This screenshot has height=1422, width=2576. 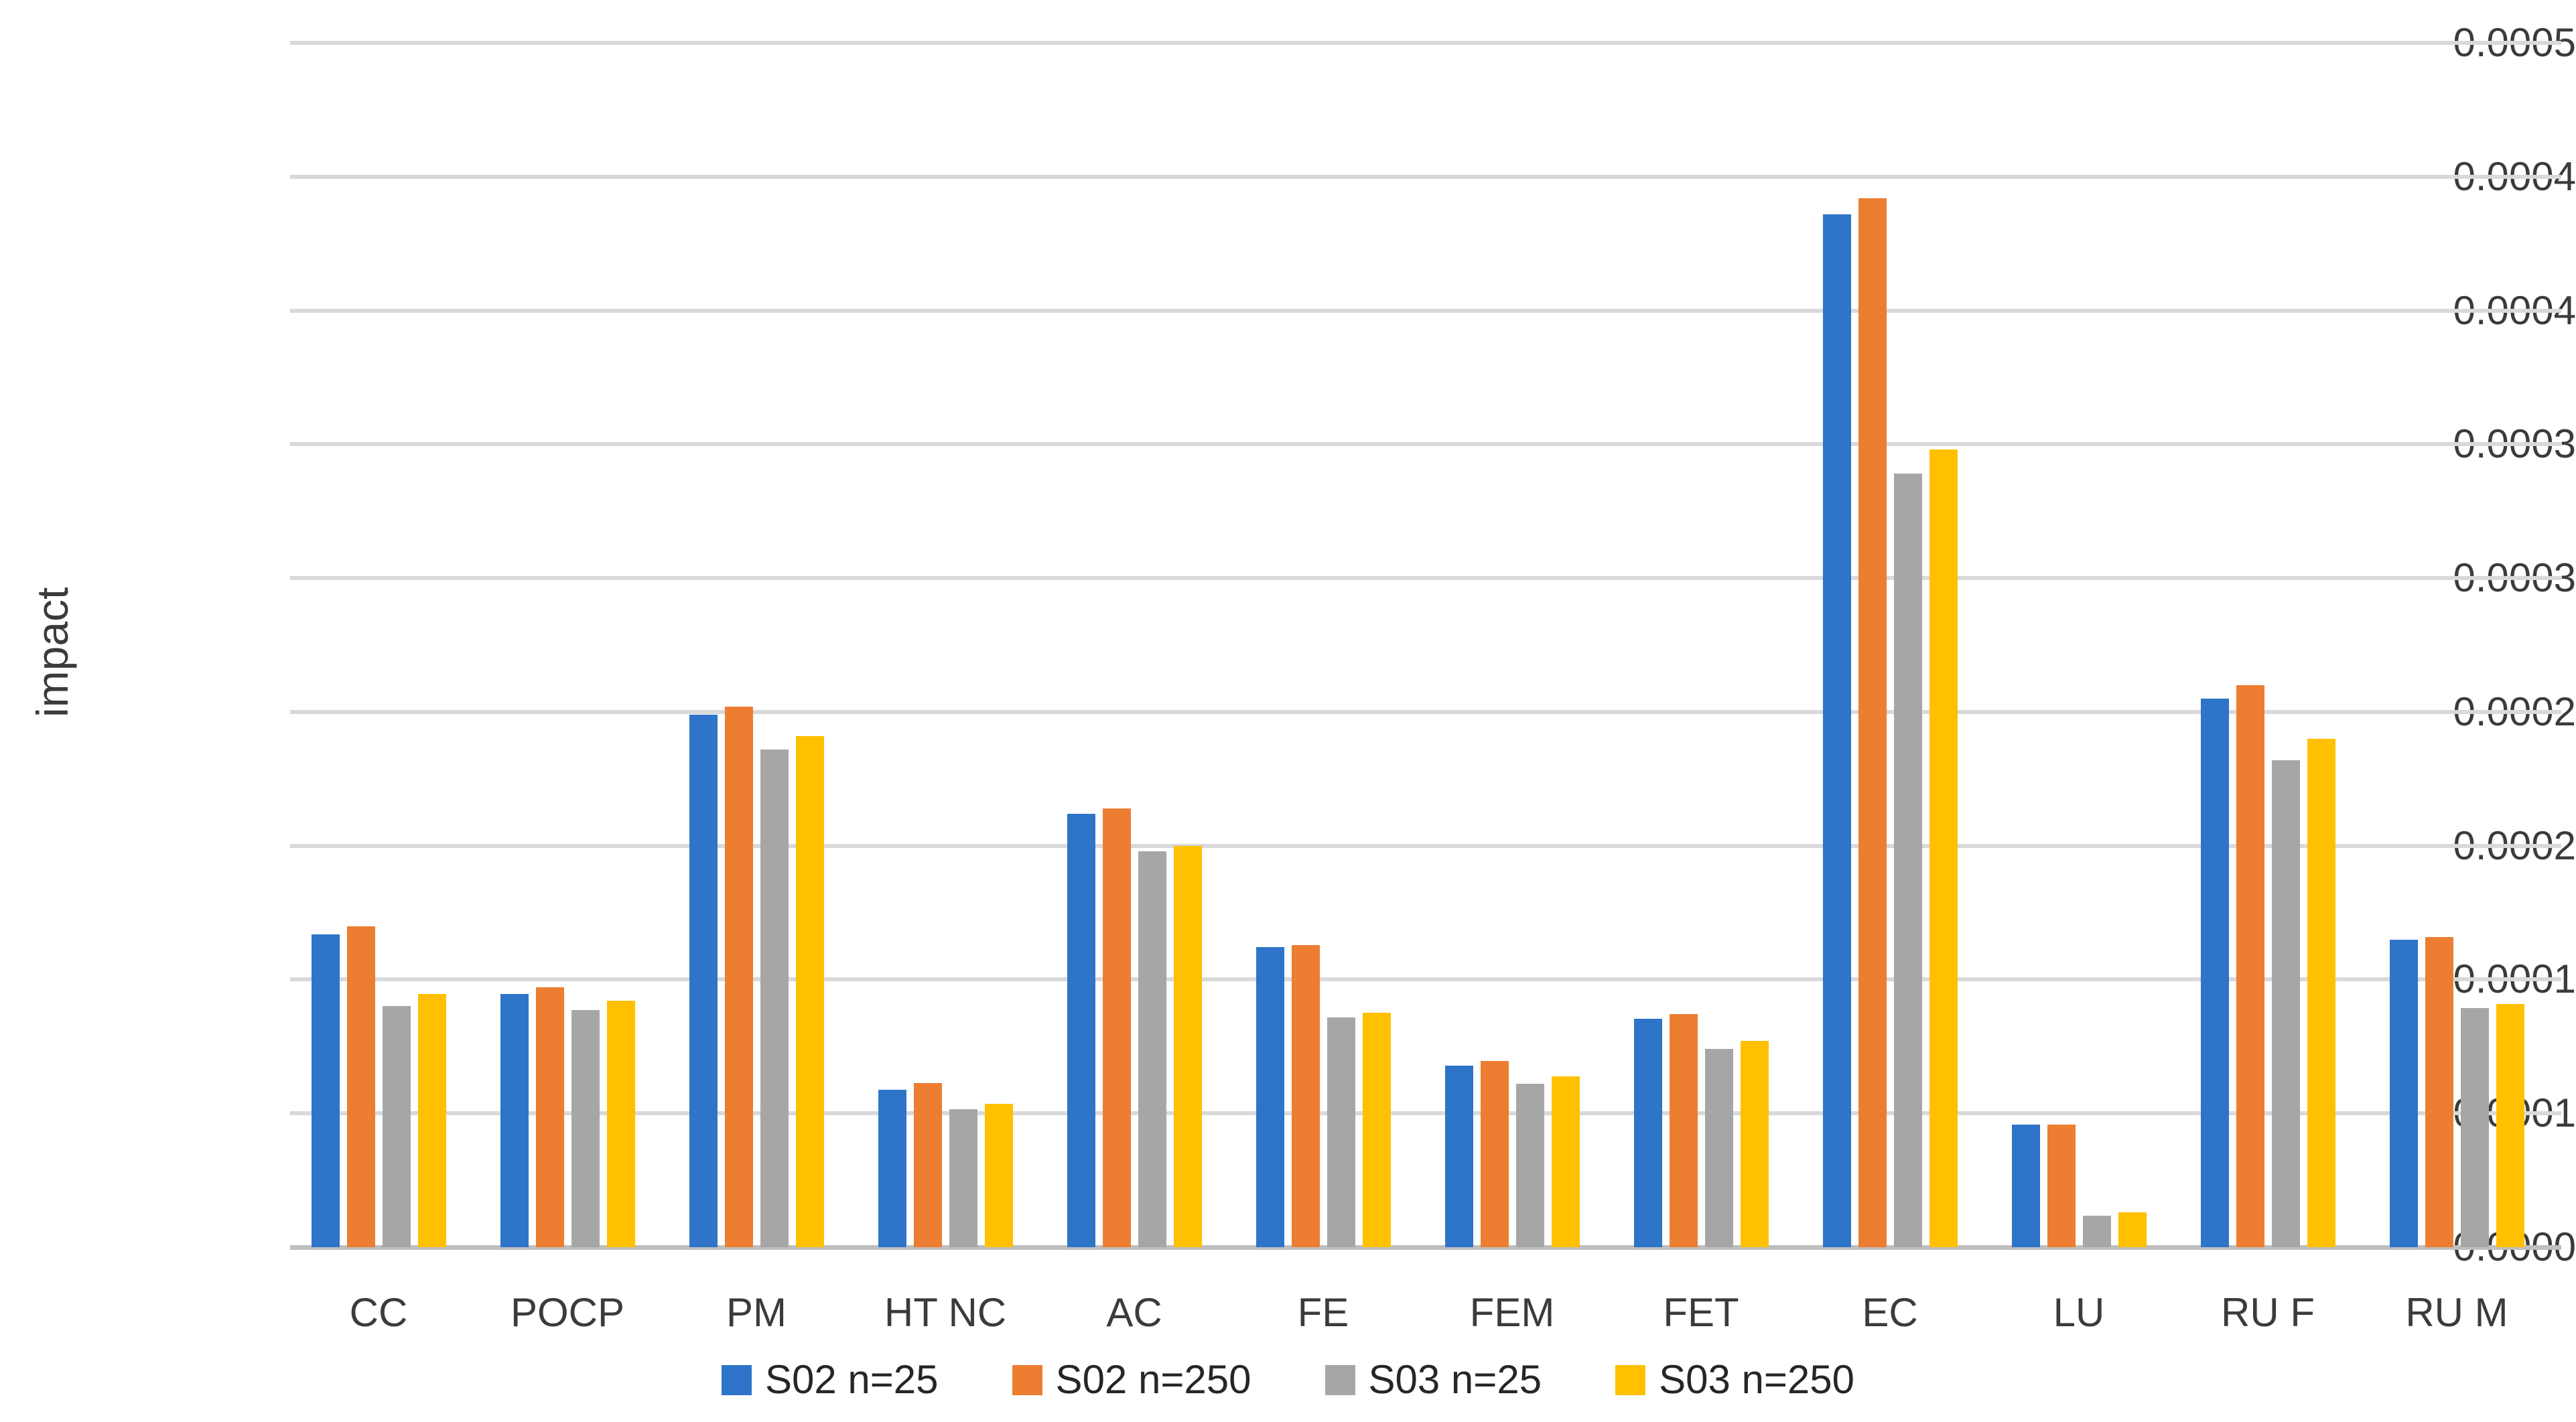 I want to click on bar-S02n250-FET, so click(x=1684, y=1130).